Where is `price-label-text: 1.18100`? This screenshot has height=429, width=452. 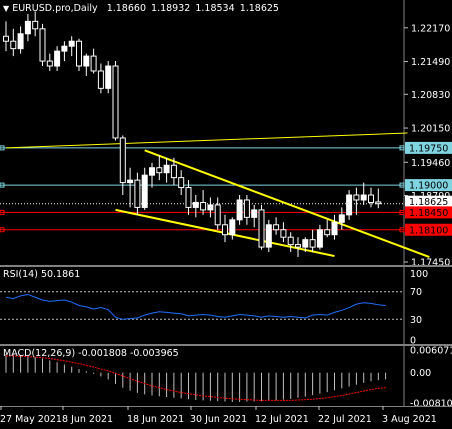
price-label-text: 1.18100 is located at coordinates (428, 230).